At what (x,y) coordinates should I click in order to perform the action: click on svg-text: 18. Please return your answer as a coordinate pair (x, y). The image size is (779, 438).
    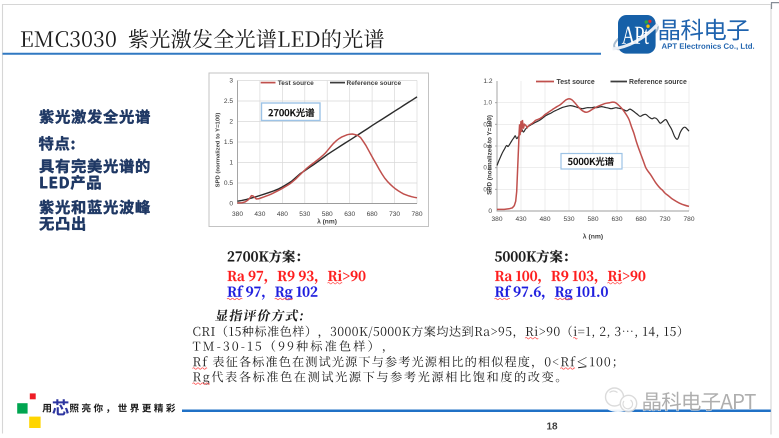
    Looking at the image, I should click on (553, 427).